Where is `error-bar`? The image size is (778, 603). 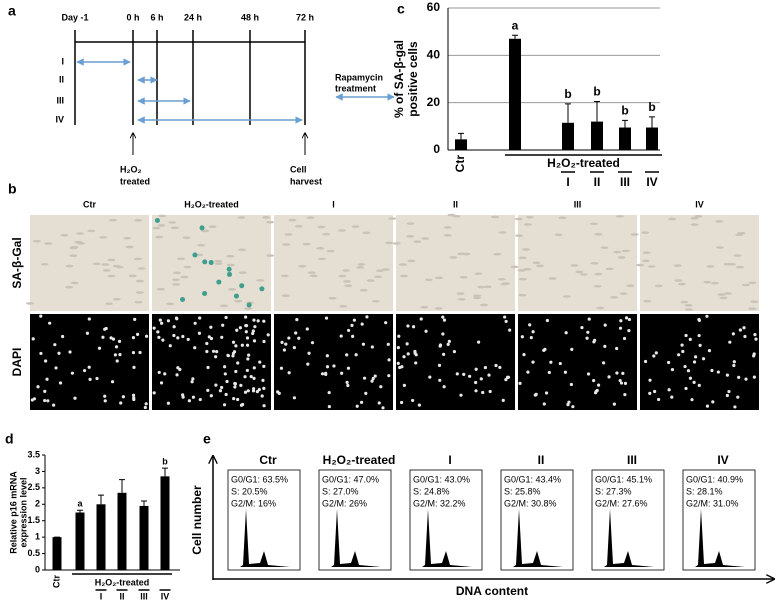 error-bar is located at coordinates (568, 113).